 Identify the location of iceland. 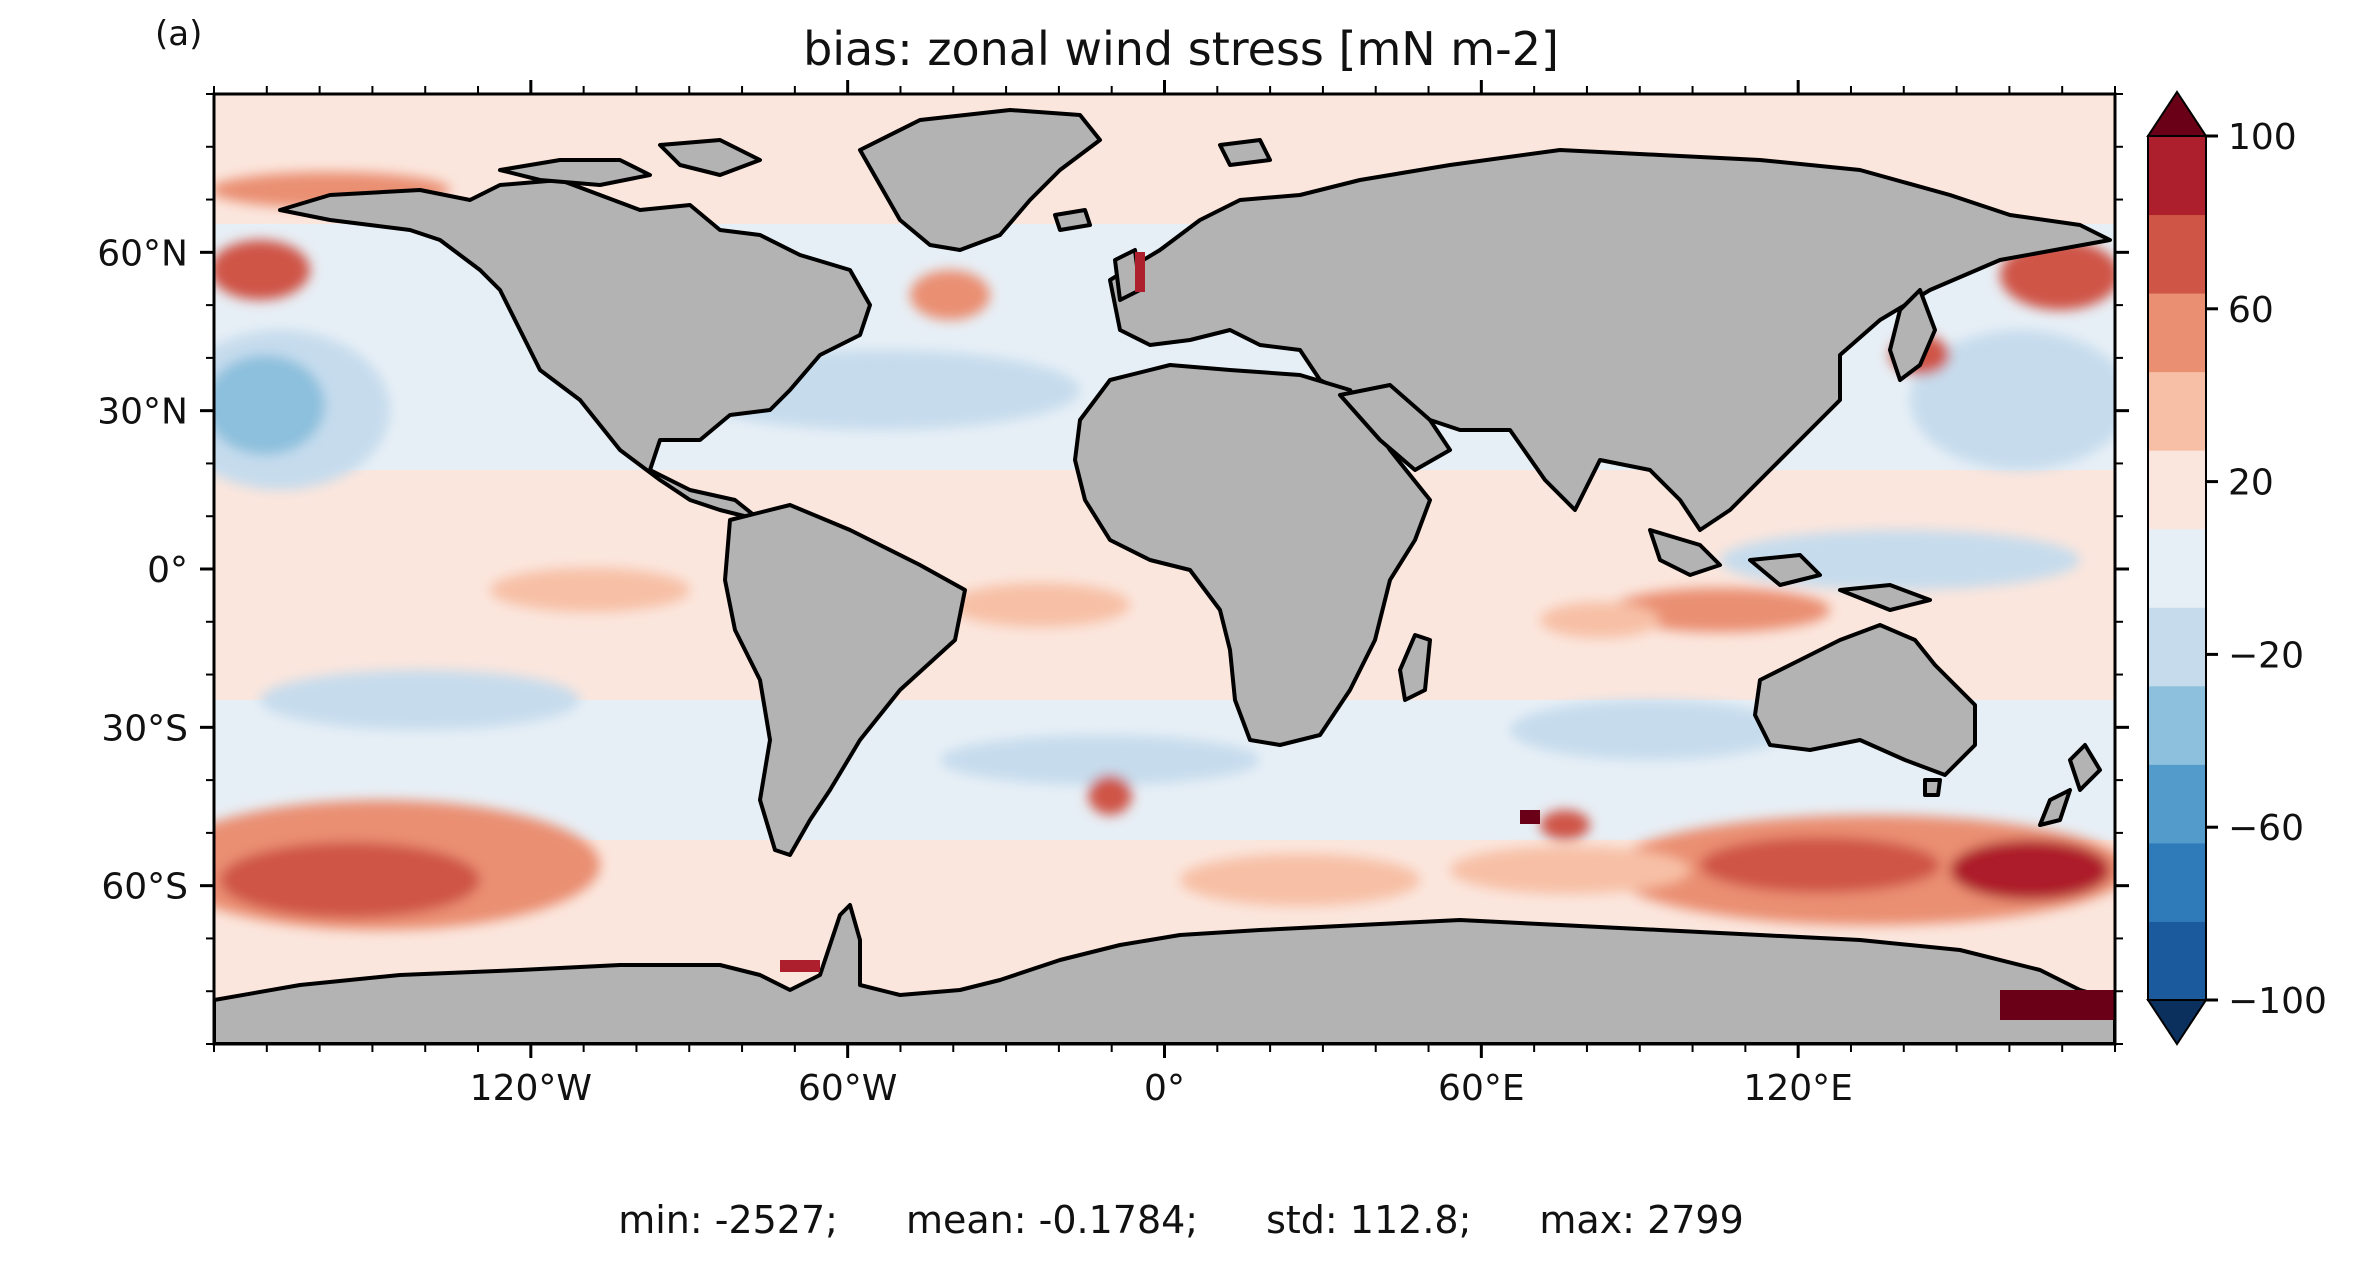
(1072, 220).